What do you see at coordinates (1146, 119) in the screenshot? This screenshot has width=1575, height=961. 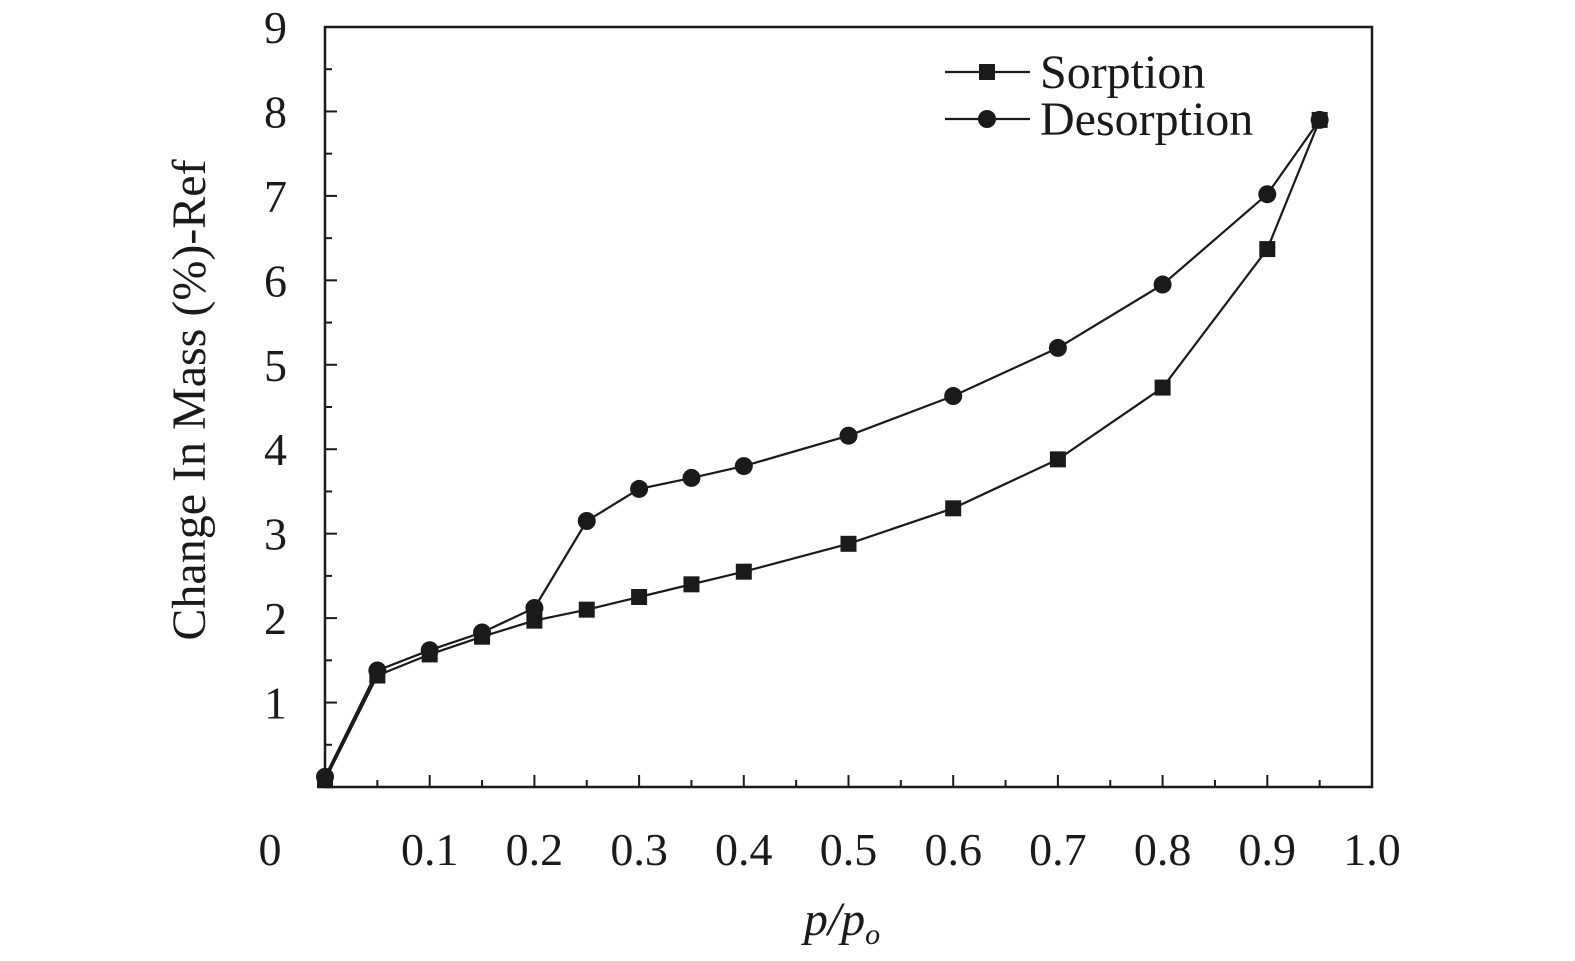 I see `legend-desorption-label: Desorption` at bounding box center [1146, 119].